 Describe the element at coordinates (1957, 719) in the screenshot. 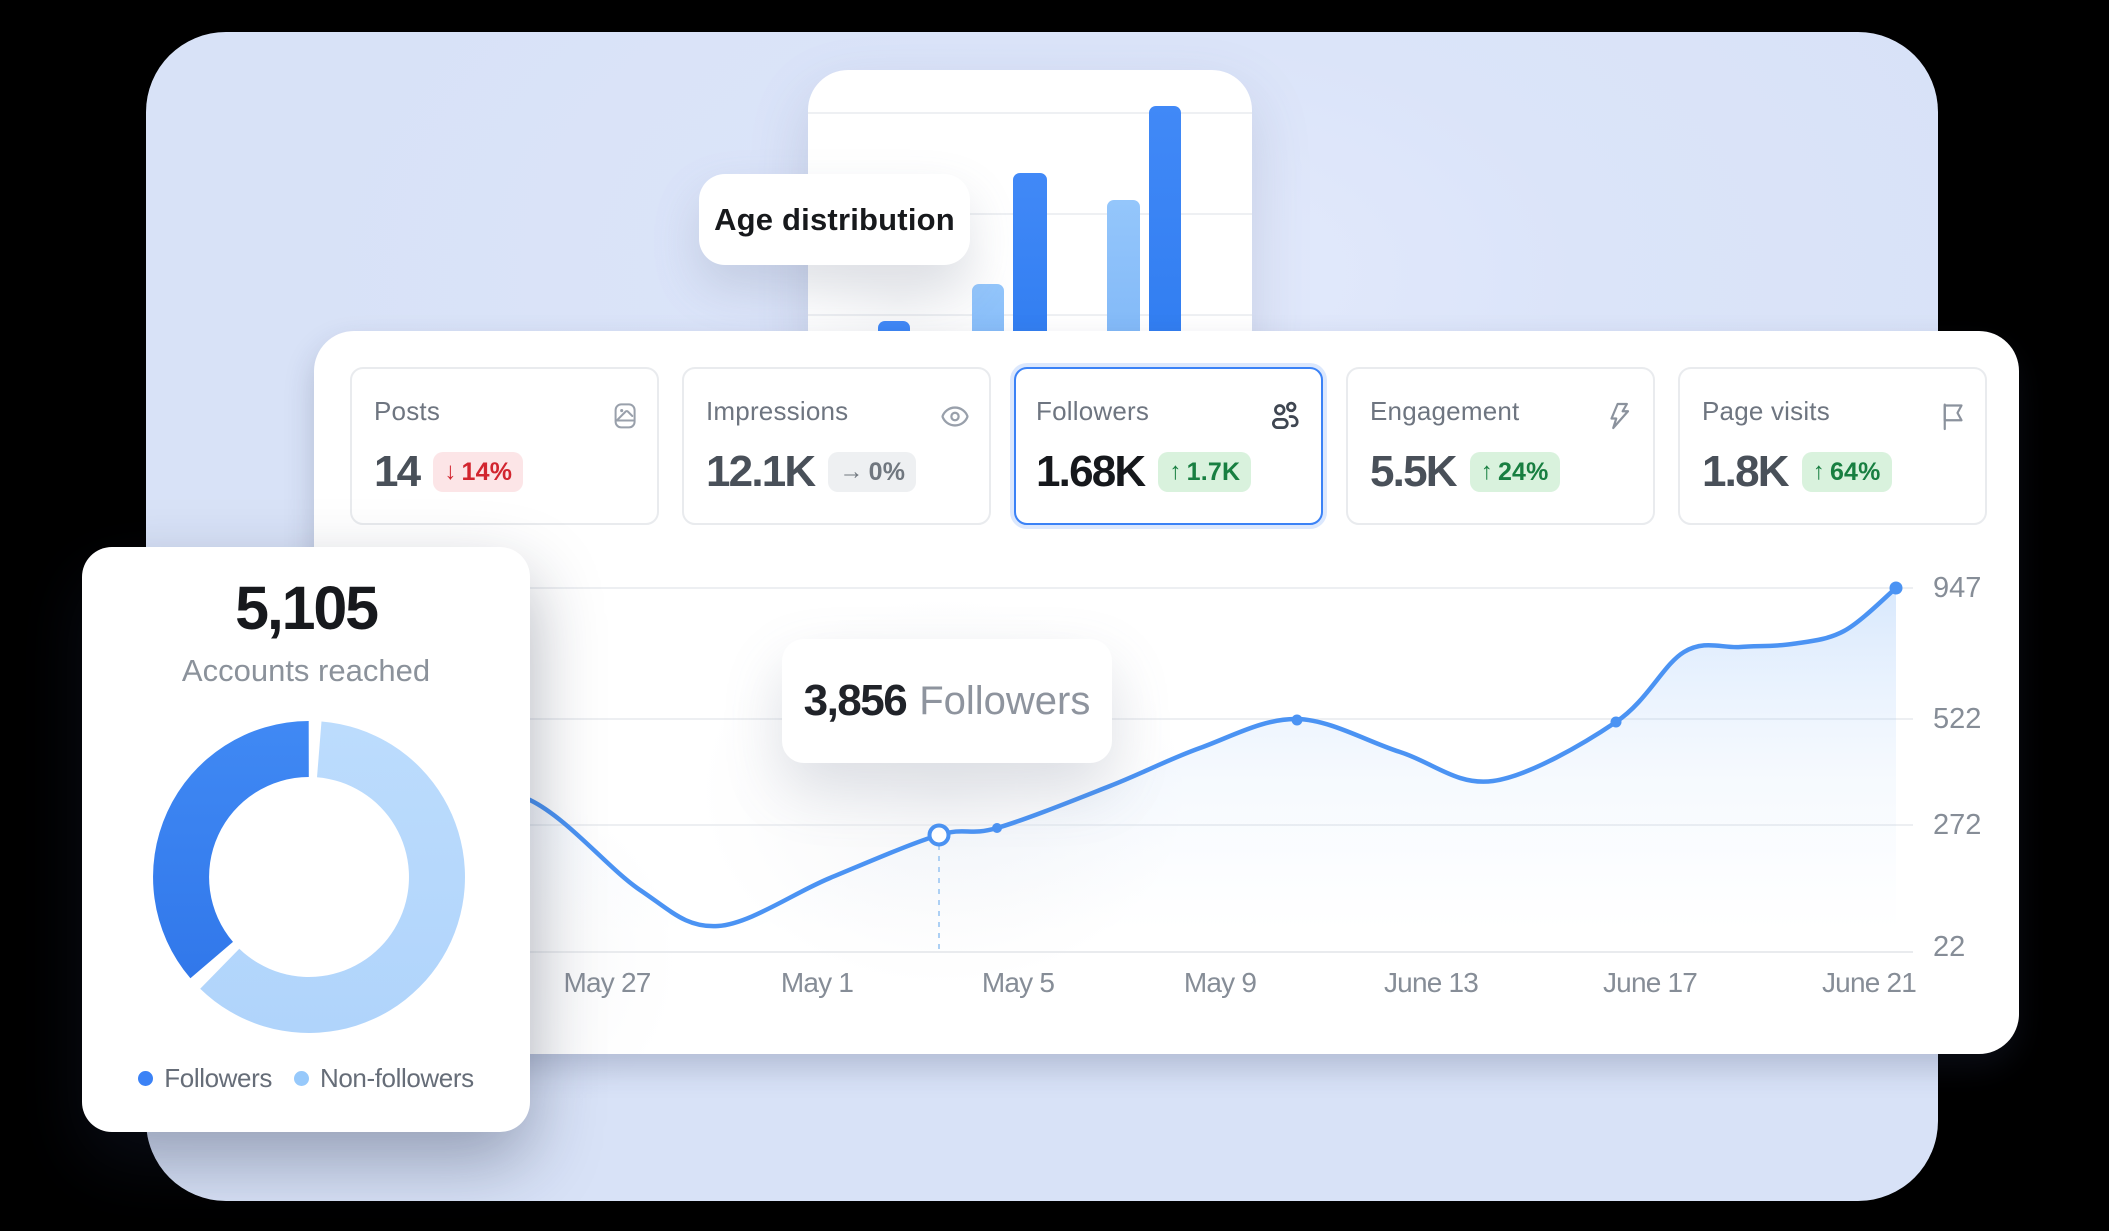

I see `svg-text: 522` at that location.